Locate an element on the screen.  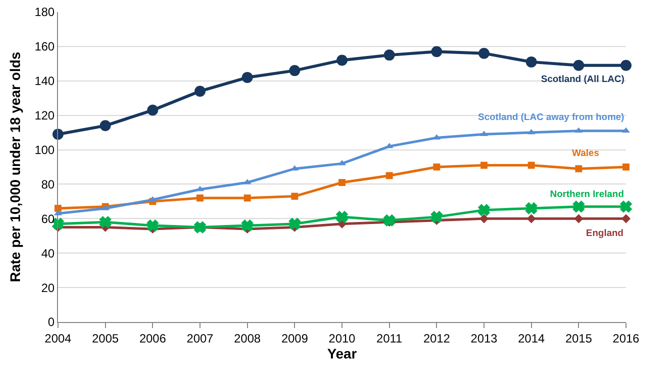
series-label: England is located at coordinates (605, 233).